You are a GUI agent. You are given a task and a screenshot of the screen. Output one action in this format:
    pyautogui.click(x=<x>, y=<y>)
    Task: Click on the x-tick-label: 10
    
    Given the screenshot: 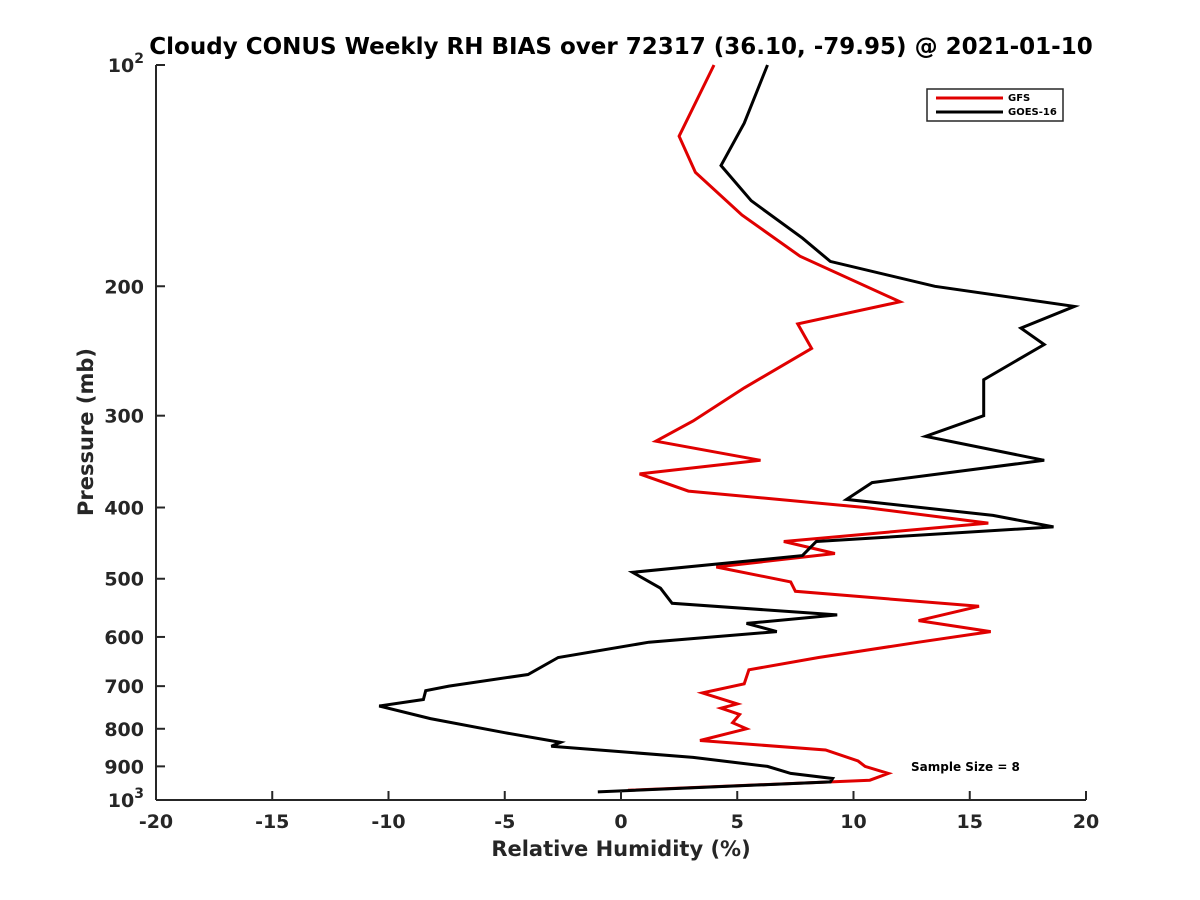 What is the action you would take?
    pyautogui.click(x=853, y=822)
    